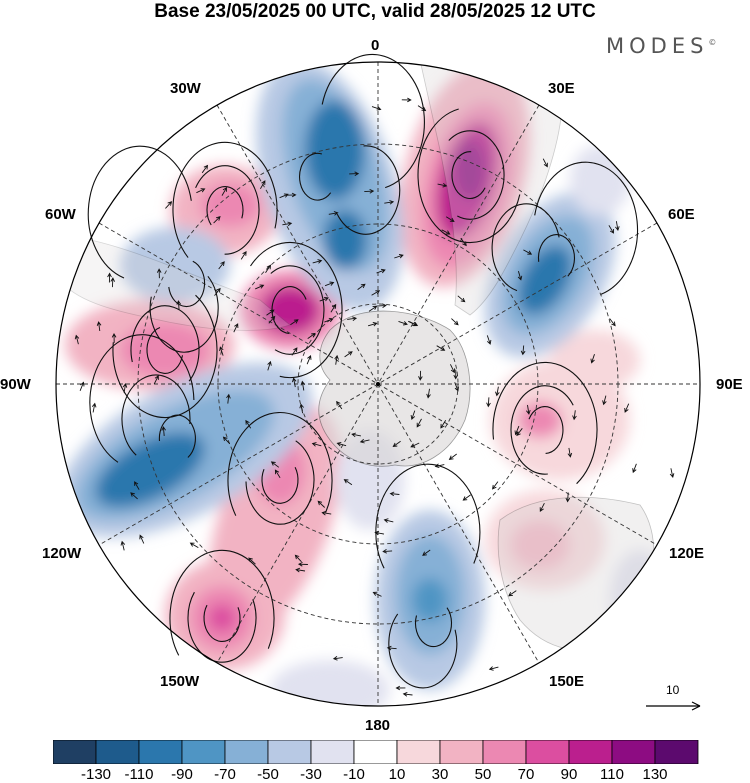 Image resolution: width=750 pixels, height=783 pixels. What do you see at coordinates (440, 774) in the screenshot?
I see `colorbar-tick-label: 30` at bounding box center [440, 774].